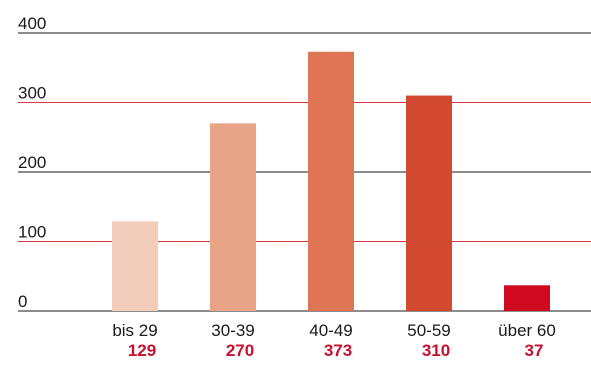  Describe the element at coordinates (527, 330) in the screenshot. I see `category-label-5: über 60` at that location.